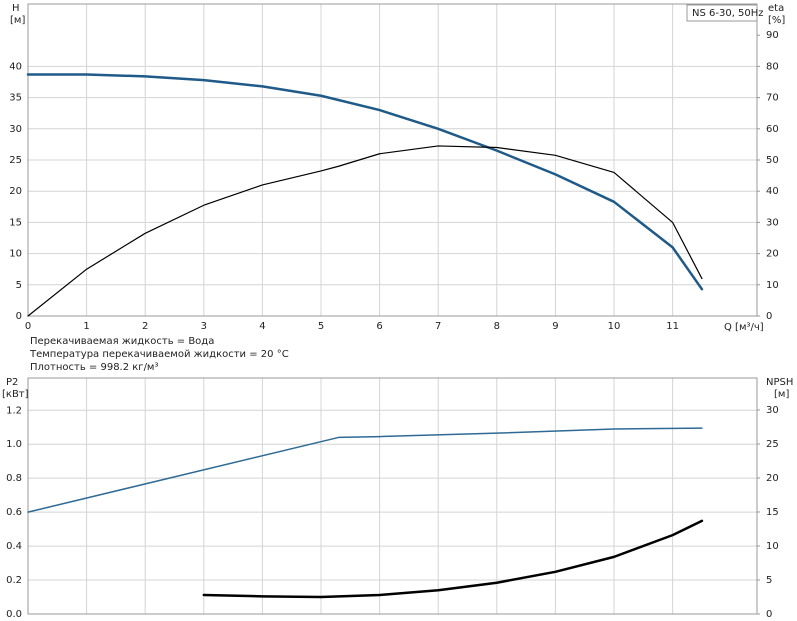 This screenshot has width=797, height=621. What do you see at coordinates (15, 191) in the screenshot?
I see `y-tick-label: 20` at bounding box center [15, 191].